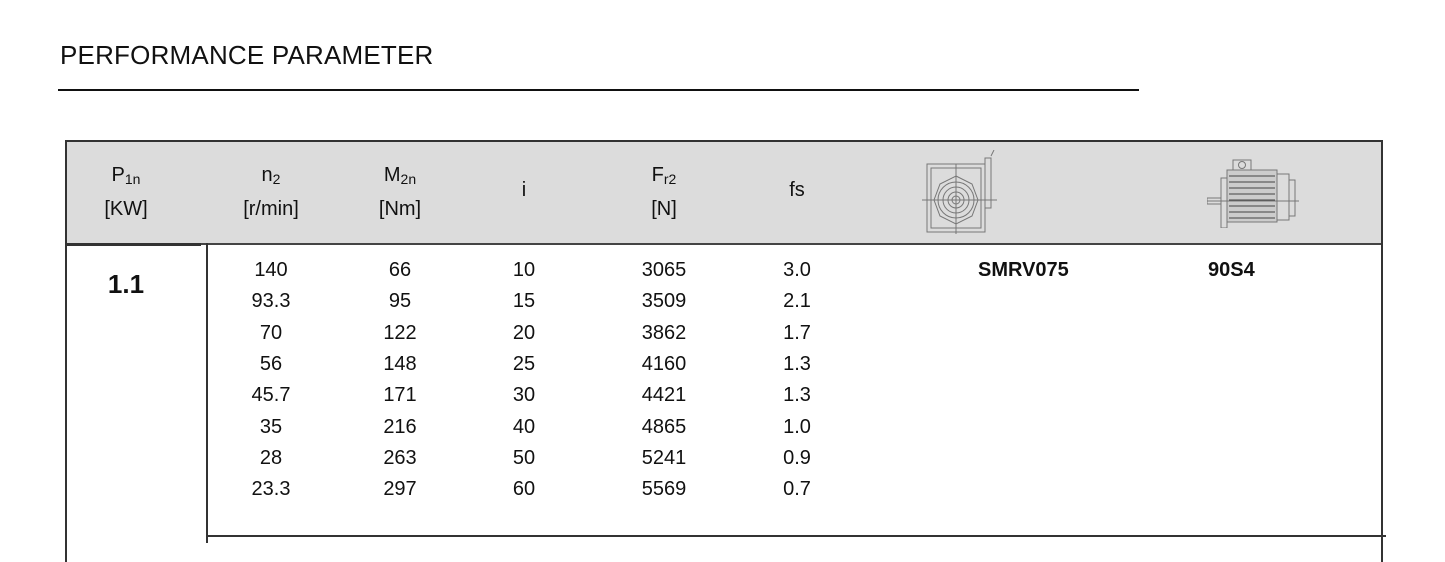  What do you see at coordinates (400, 270) in the screenshot?
I see `cell-m2n: 66` at bounding box center [400, 270].